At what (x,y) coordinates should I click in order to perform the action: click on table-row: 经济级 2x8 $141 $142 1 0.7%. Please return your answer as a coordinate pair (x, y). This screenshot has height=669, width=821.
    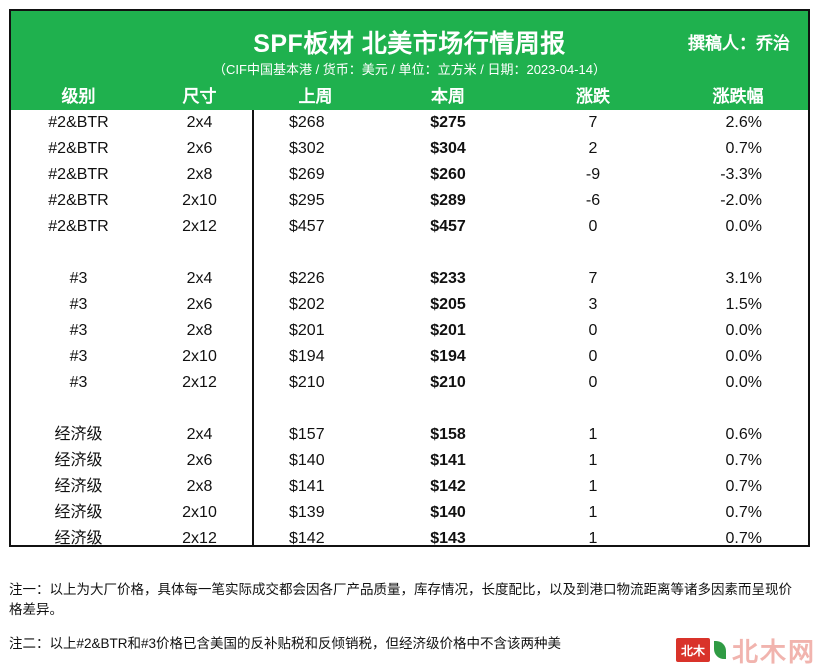
    Looking at the image, I should click on (409, 487).